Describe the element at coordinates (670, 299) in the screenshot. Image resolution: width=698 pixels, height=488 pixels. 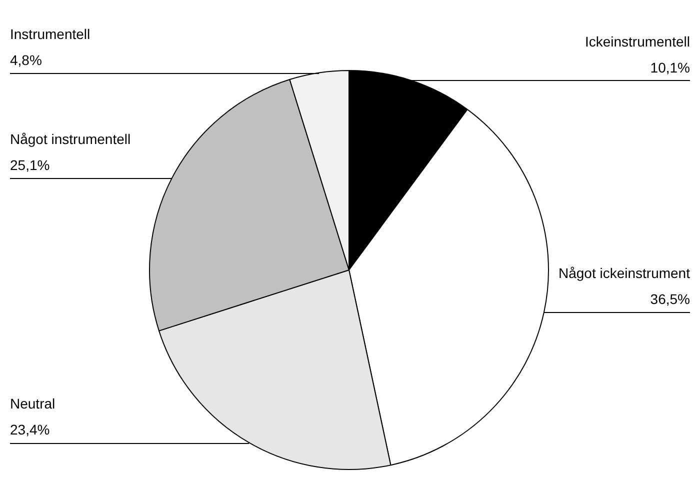
I see `data-label: 36,5%` at that location.